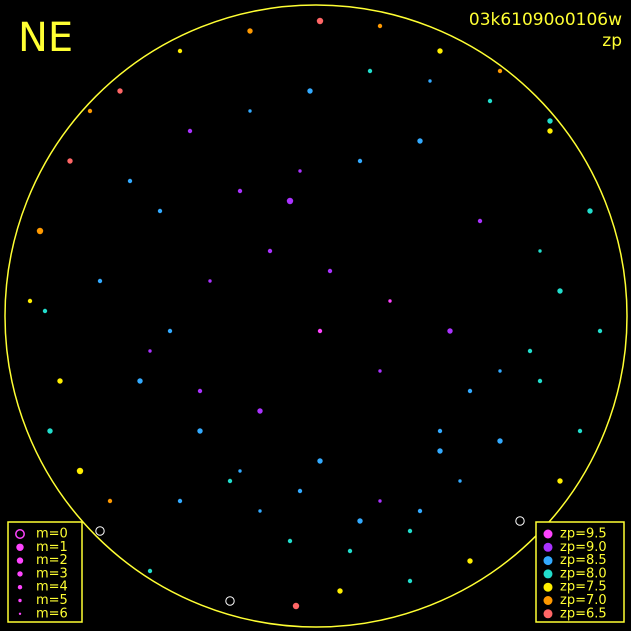 The height and width of the screenshot is (631, 631). I want to click on magnitude-legend-label: m=6, so click(52, 613).